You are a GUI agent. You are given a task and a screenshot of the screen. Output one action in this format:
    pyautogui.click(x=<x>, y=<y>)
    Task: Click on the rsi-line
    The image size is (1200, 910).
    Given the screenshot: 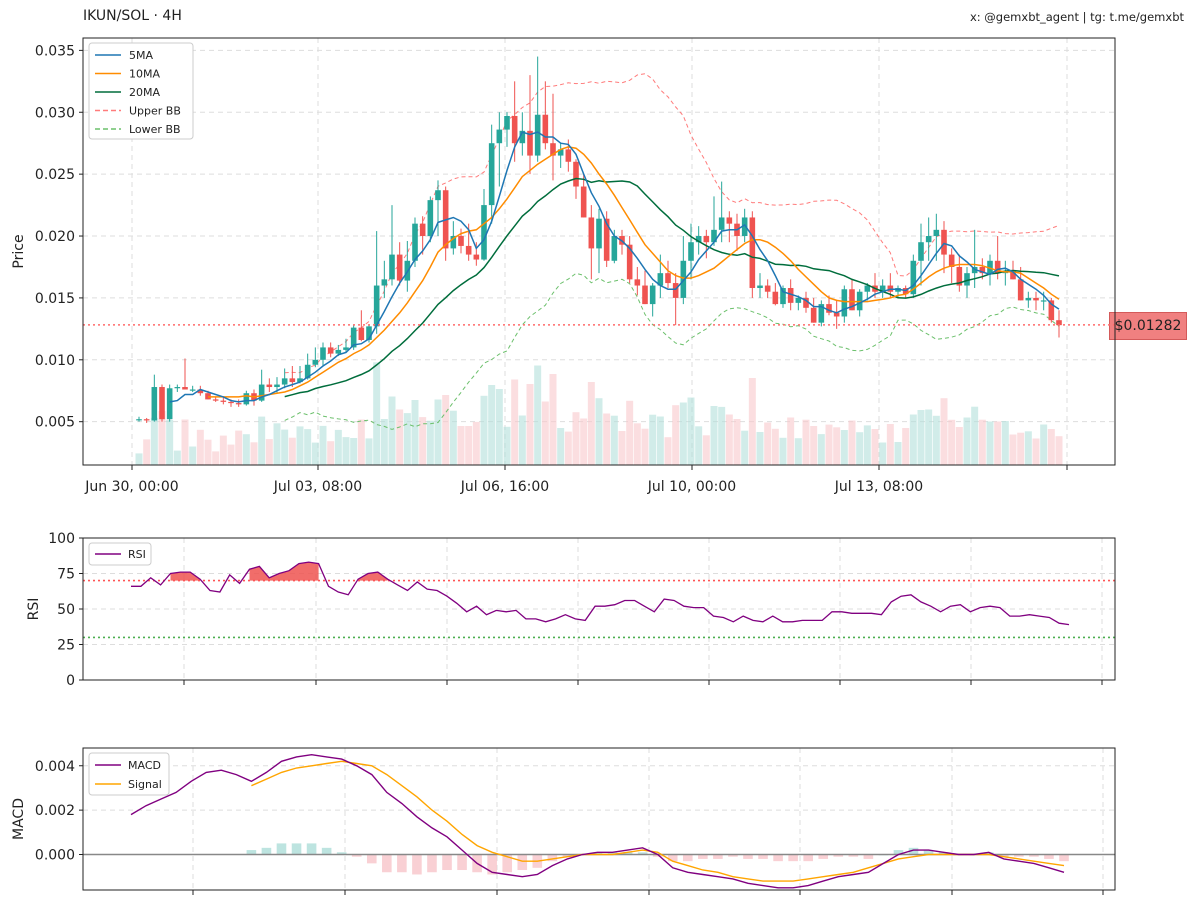 What is the action you would take?
    pyautogui.click(x=600, y=593)
    